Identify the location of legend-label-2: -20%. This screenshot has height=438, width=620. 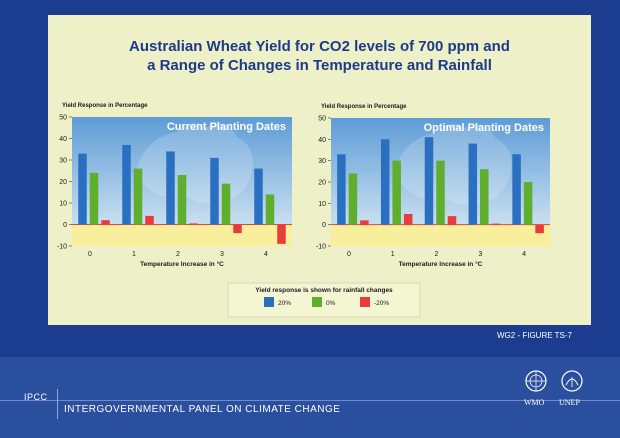
(381, 303).